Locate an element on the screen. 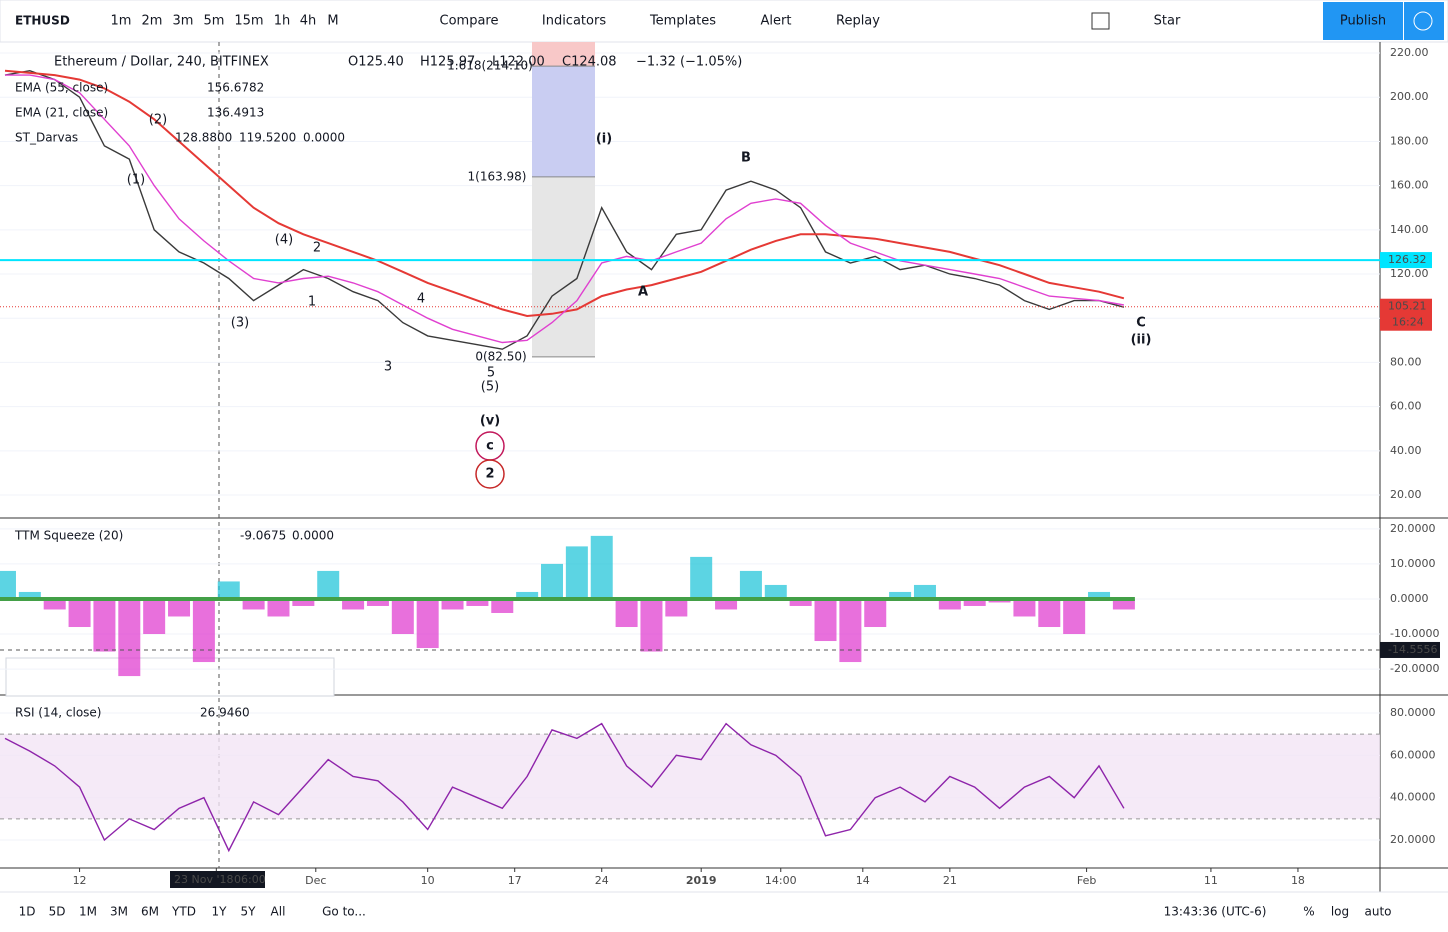 The width and height of the screenshot is (1448, 932). replay-button: Replay is located at coordinates (858, 21).